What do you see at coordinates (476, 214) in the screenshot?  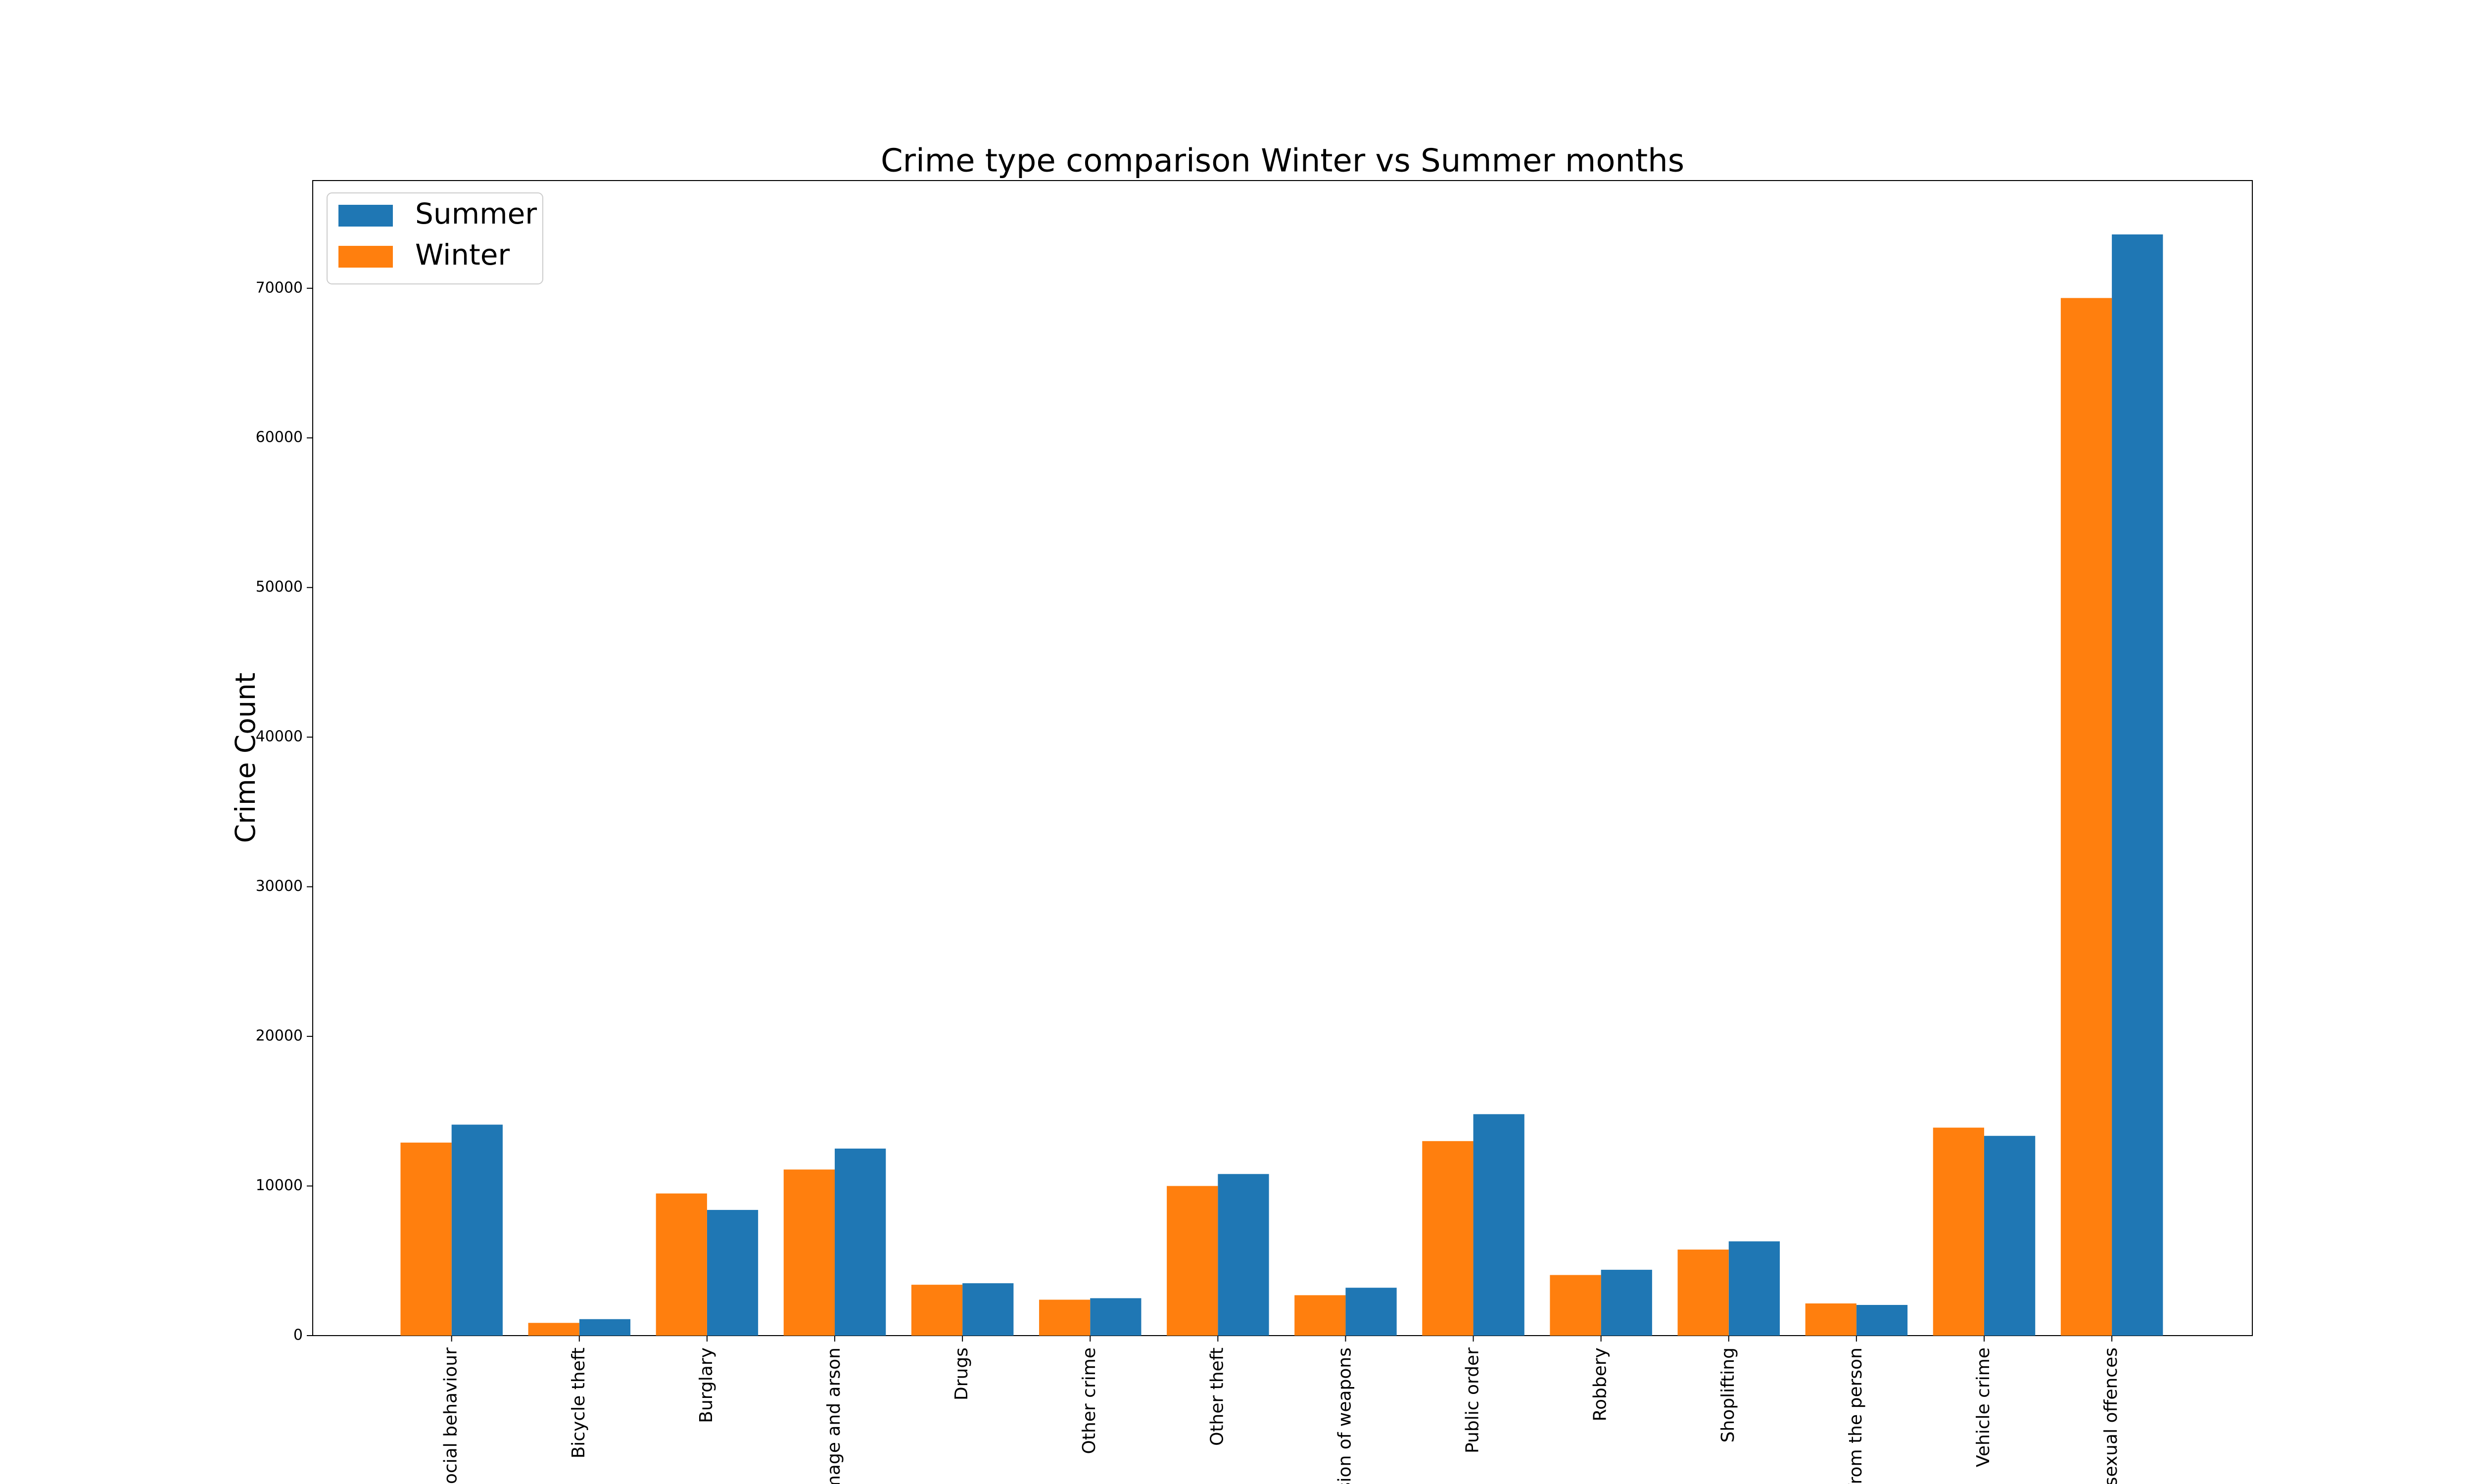 I see `legend-label: Summer` at bounding box center [476, 214].